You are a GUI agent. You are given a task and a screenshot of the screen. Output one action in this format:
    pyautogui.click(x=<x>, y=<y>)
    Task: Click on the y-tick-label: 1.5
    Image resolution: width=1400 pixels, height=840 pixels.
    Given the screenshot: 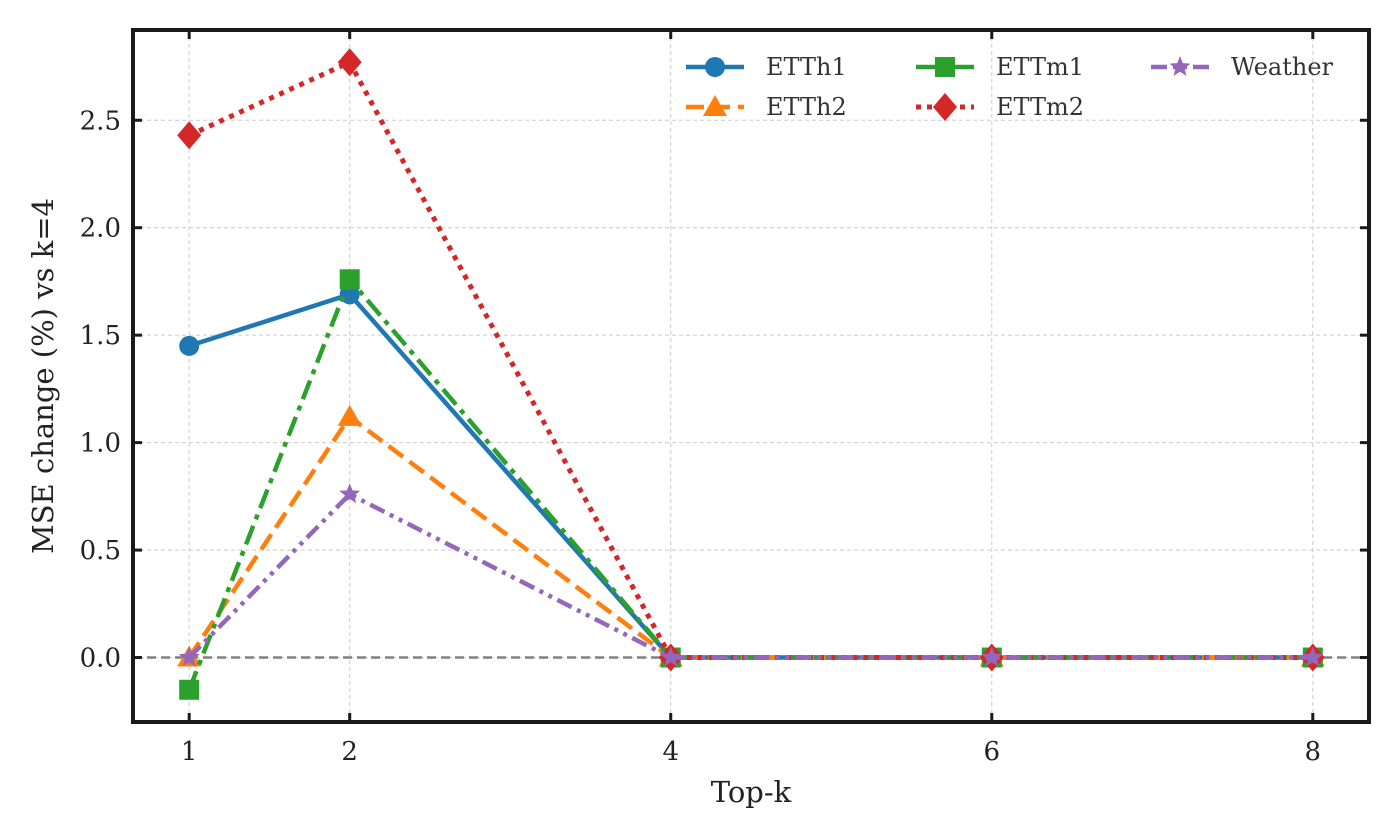 What is the action you would take?
    pyautogui.click(x=100, y=336)
    